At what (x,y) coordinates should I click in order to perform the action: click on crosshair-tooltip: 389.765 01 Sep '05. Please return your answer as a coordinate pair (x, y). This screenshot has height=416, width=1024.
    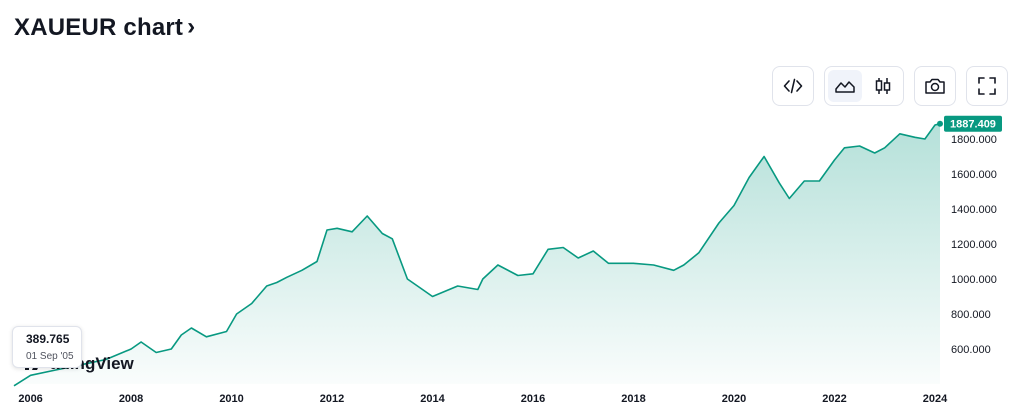
    Looking at the image, I should click on (47, 347).